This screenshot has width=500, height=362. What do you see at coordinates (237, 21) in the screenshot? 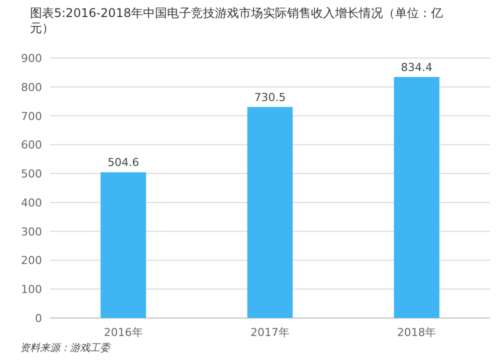
I see `chart-title: 图表5:2016-2018年中国电子竞技游戏市场实际销售收入增长情况（单位：亿元）` at bounding box center [237, 21].